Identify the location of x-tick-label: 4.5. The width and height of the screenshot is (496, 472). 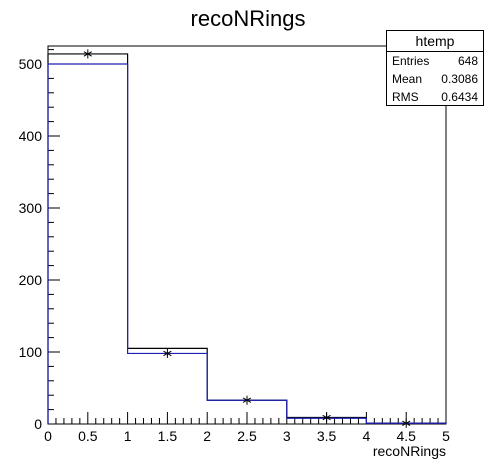
(406, 436).